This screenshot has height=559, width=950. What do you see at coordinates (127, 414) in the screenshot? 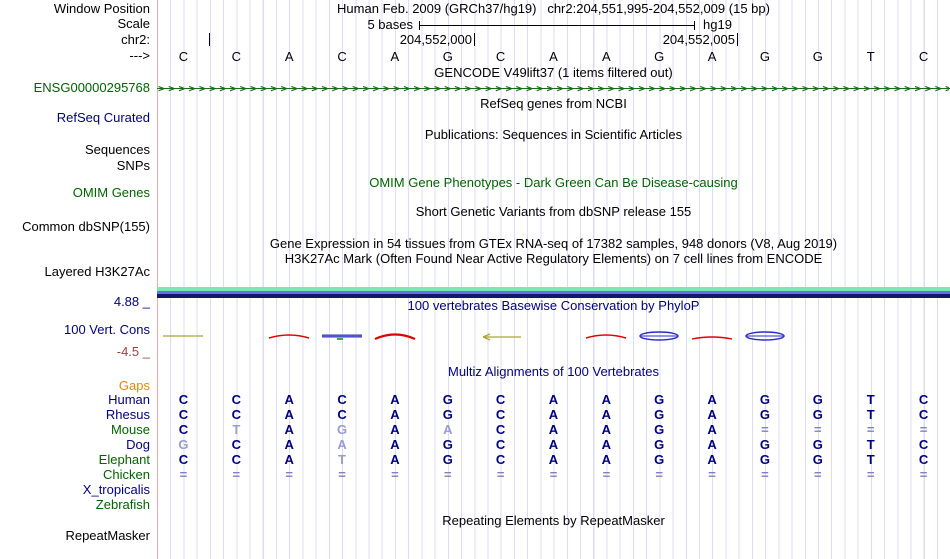
I see `track-label-rhesus: Rhesus` at bounding box center [127, 414].